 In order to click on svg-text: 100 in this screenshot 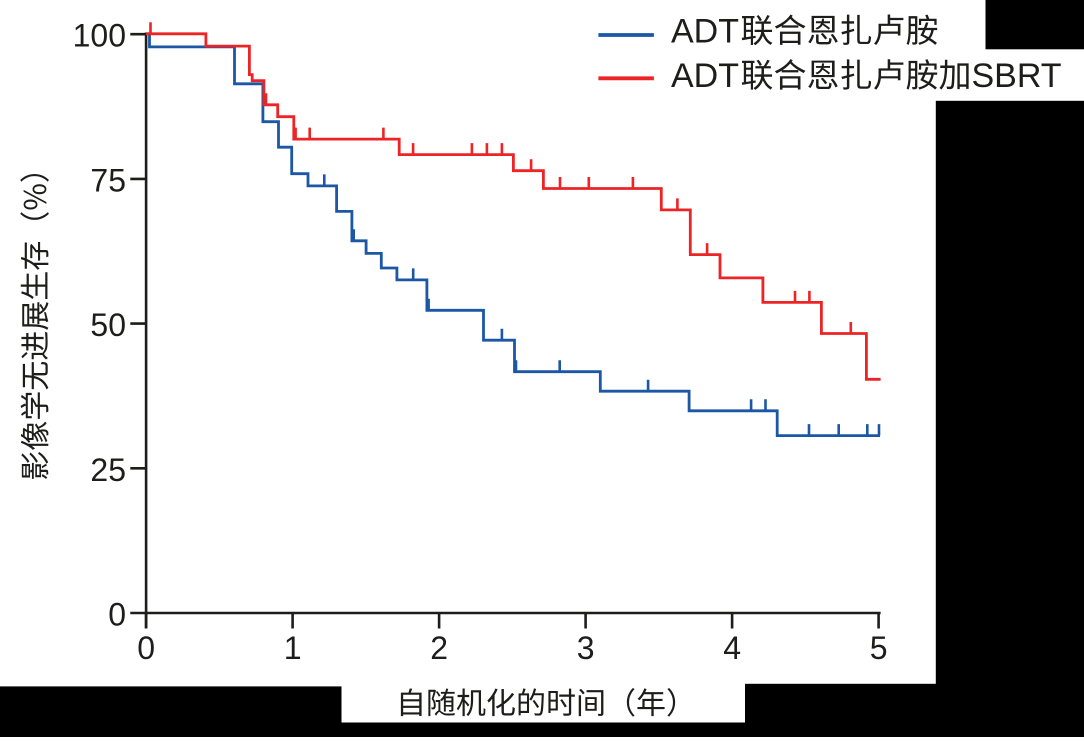, I will do `click(99, 36)`.